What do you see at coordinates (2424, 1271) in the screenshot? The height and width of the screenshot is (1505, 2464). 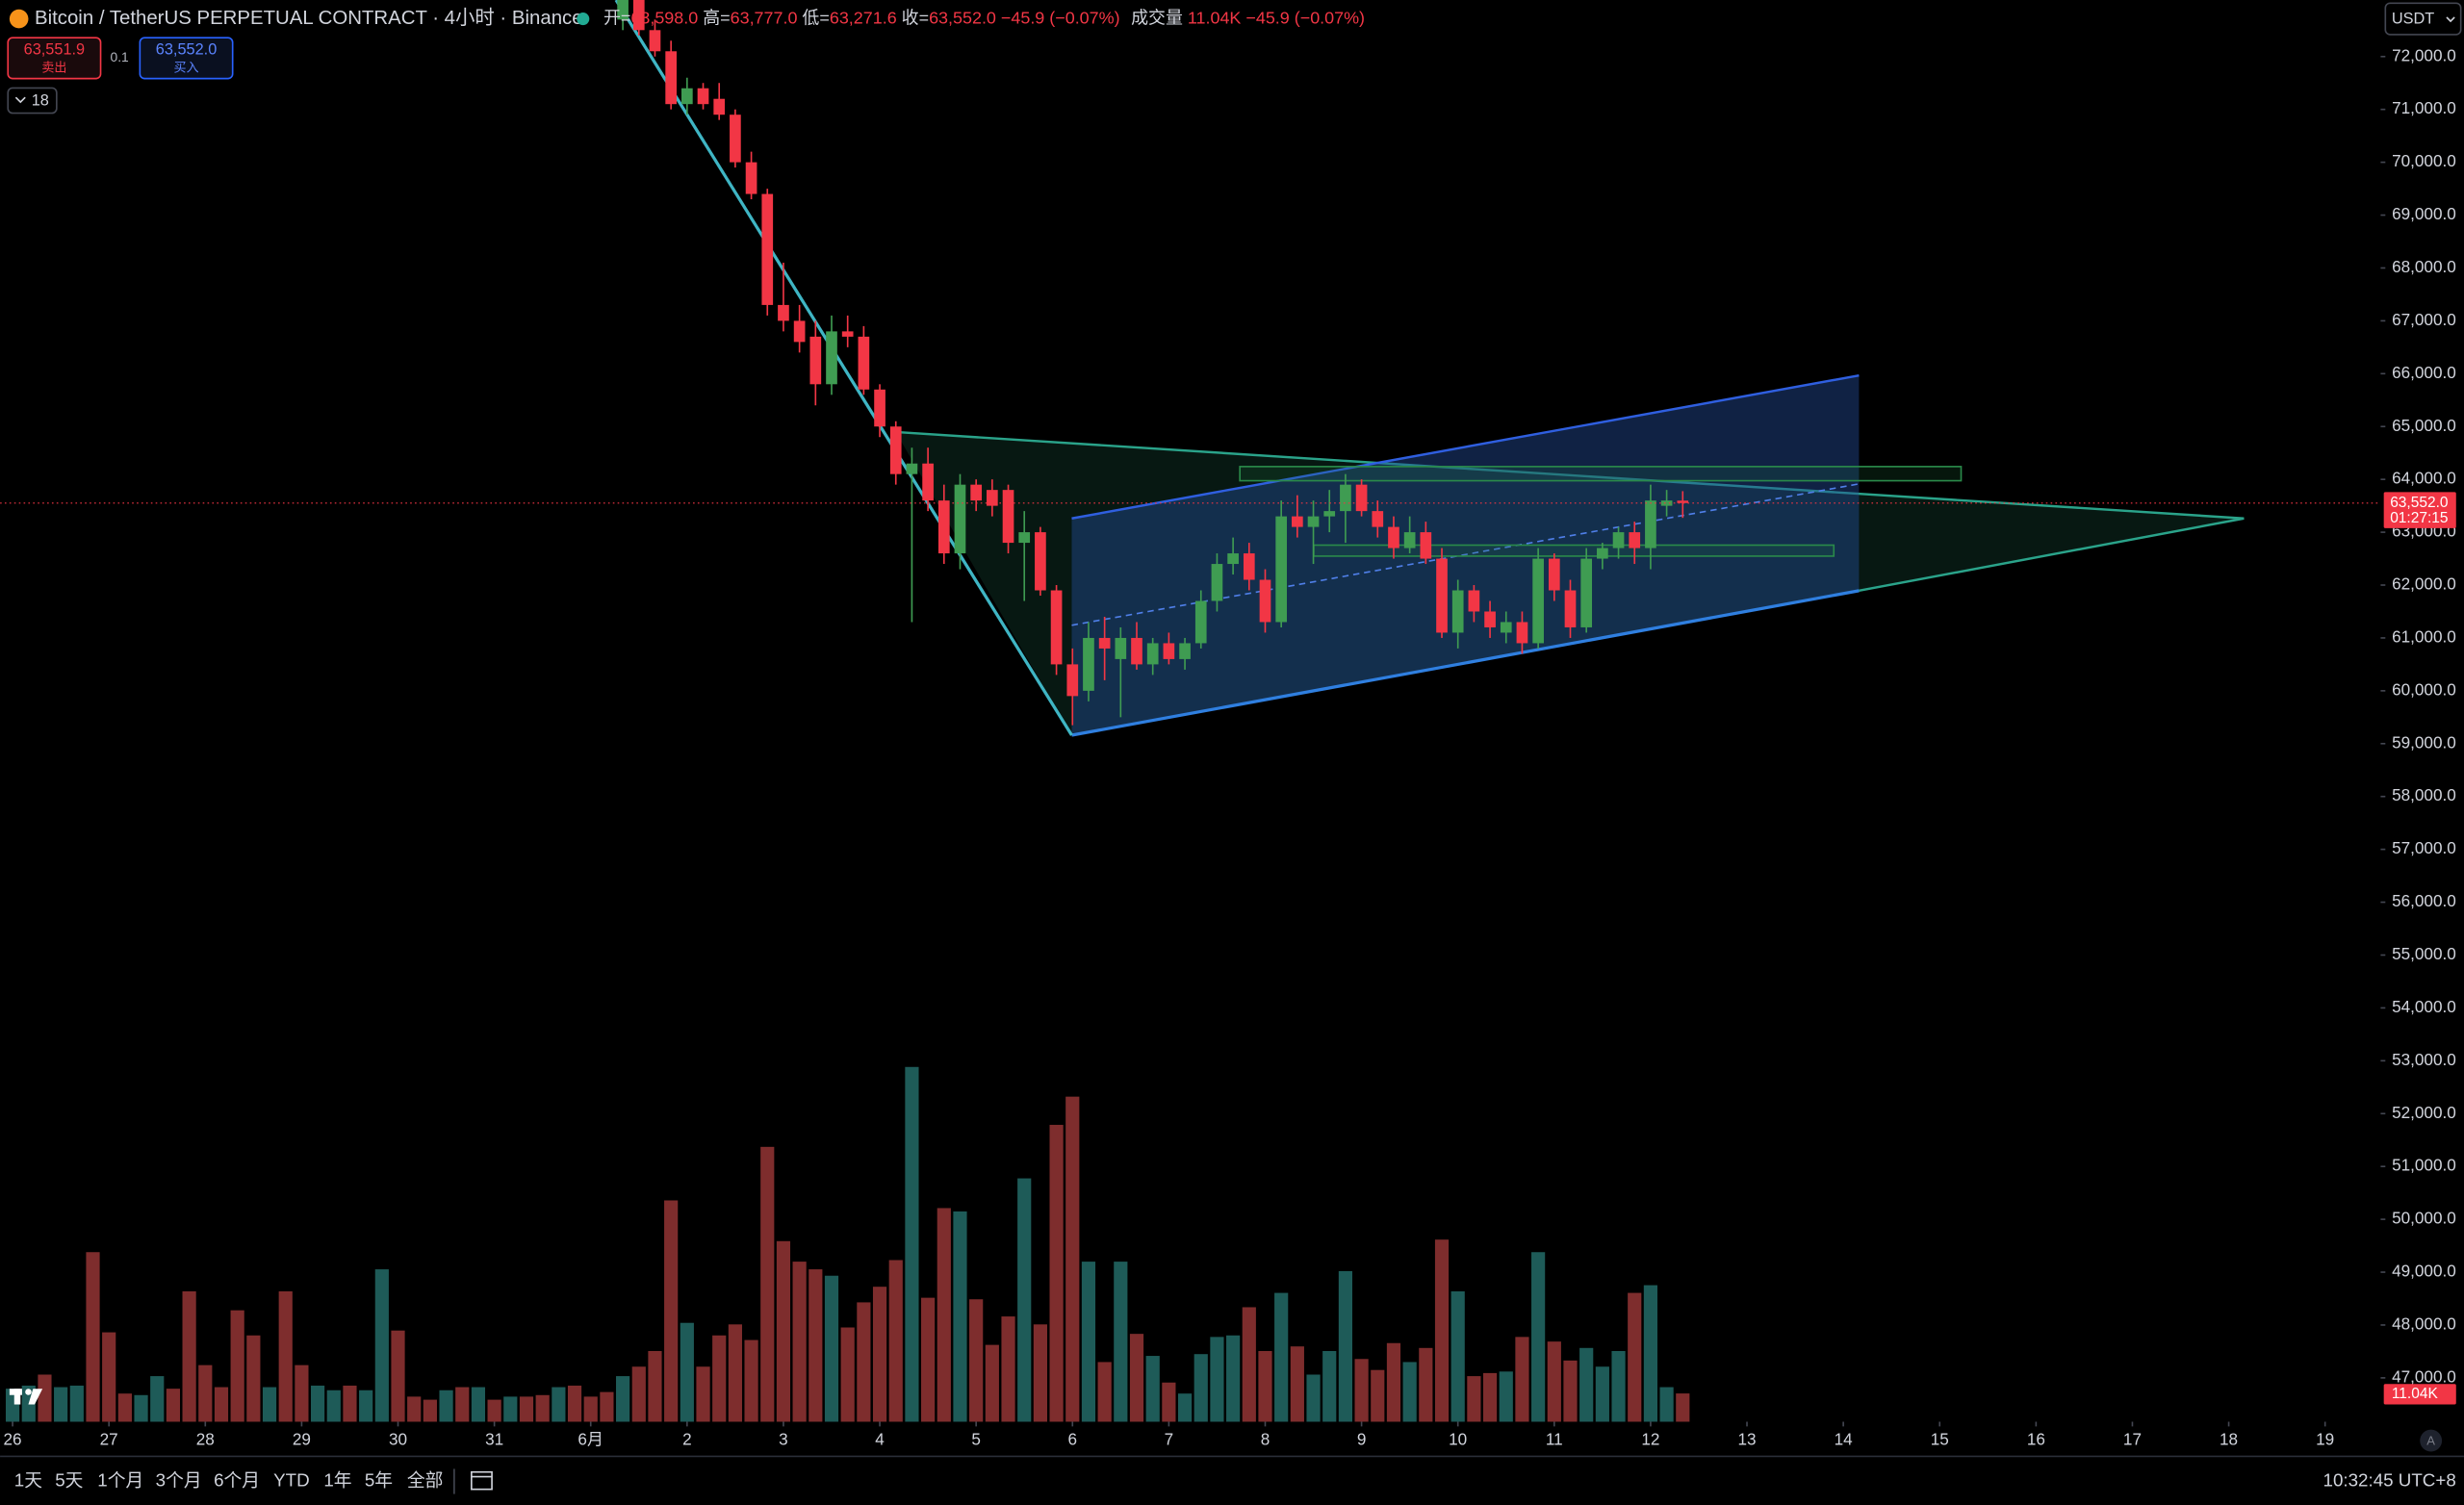 I see `y-tick-label: 49,000.0` at bounding box center [2424, 1271].